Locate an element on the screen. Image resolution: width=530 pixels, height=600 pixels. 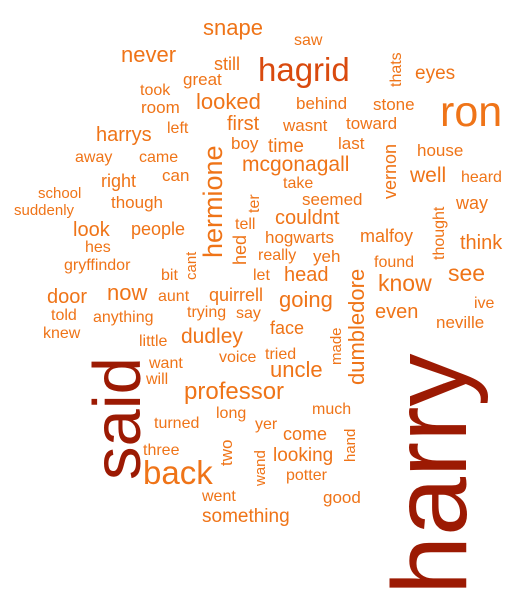
word-head: head is located at coordinates (306, 275).